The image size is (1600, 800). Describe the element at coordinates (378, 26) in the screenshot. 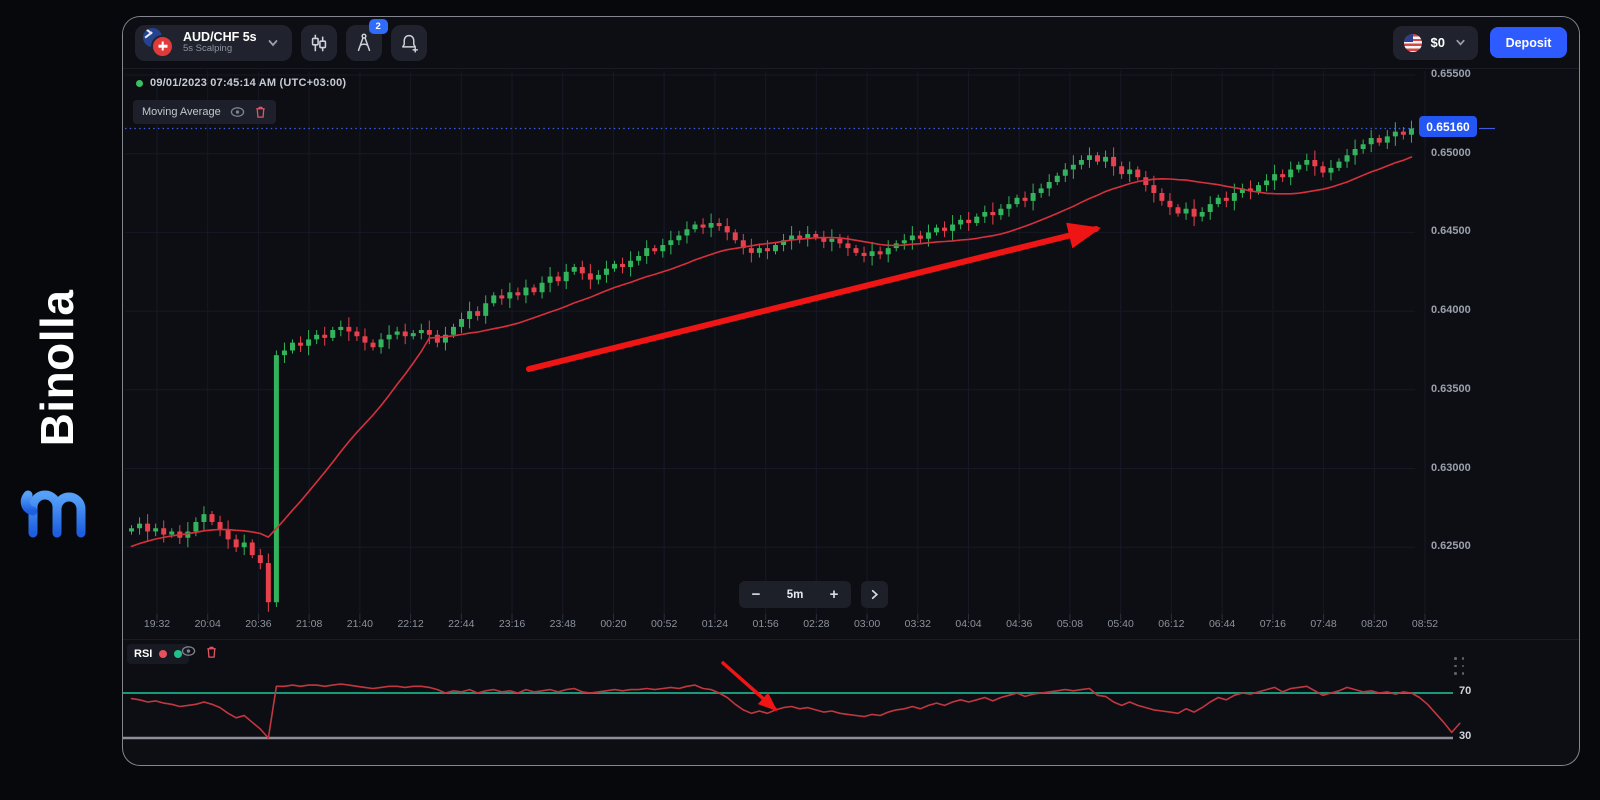

I see `drawings-count-badge: 2` at that location.